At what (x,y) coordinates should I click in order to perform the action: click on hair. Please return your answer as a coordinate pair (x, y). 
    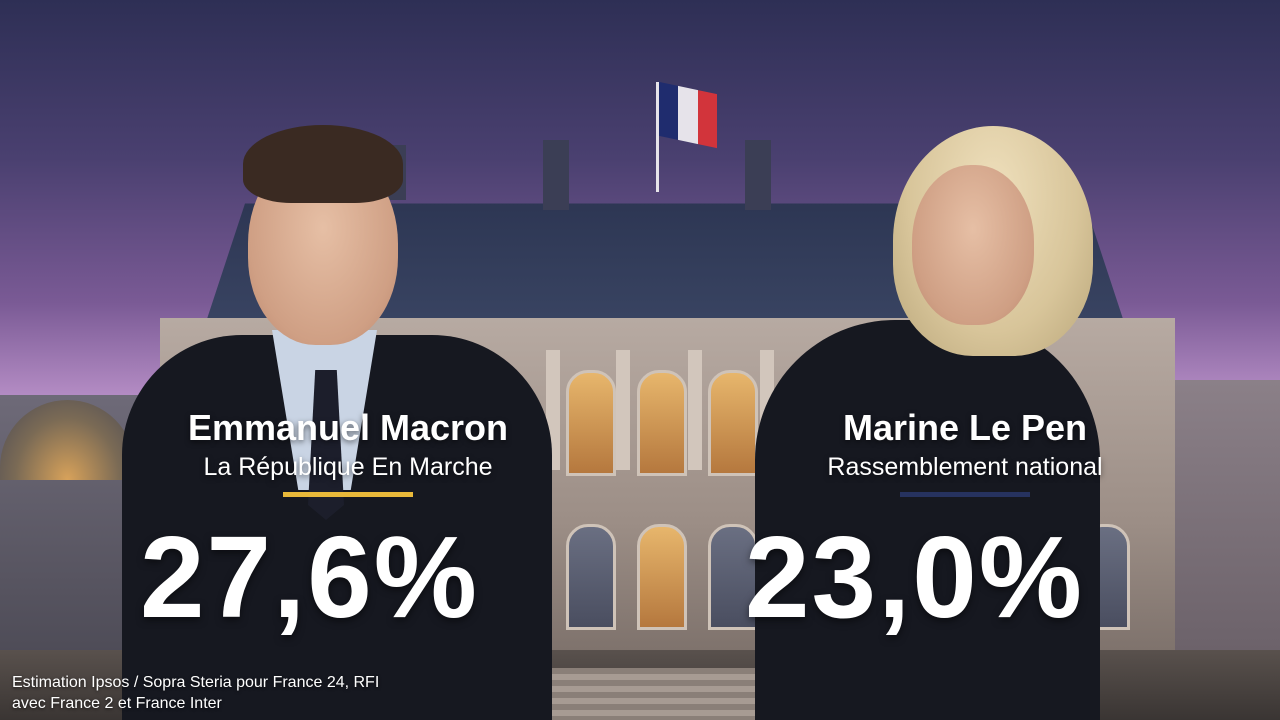
    Looking at the image, I should click on (323, 164).